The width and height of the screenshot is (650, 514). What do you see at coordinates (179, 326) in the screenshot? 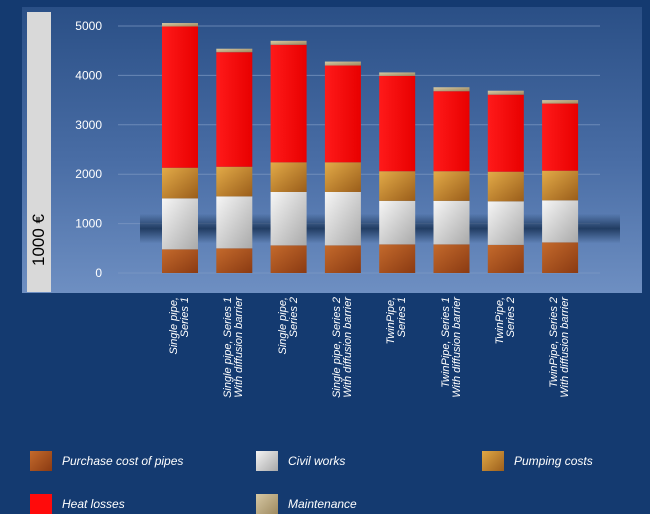
I see `x-tick-label: Single pipe, Series 1` at bounding box center [179, 326].